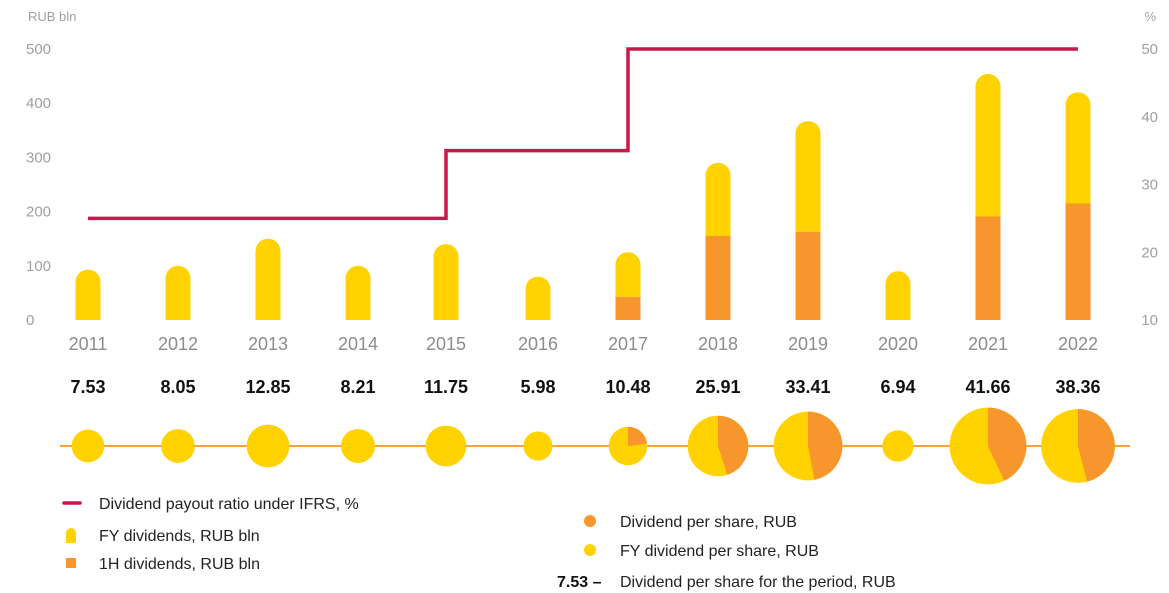  Describe the element at coordinates (1149, 49) in the screenshot. I see `right-tick-label: 50` at that location.